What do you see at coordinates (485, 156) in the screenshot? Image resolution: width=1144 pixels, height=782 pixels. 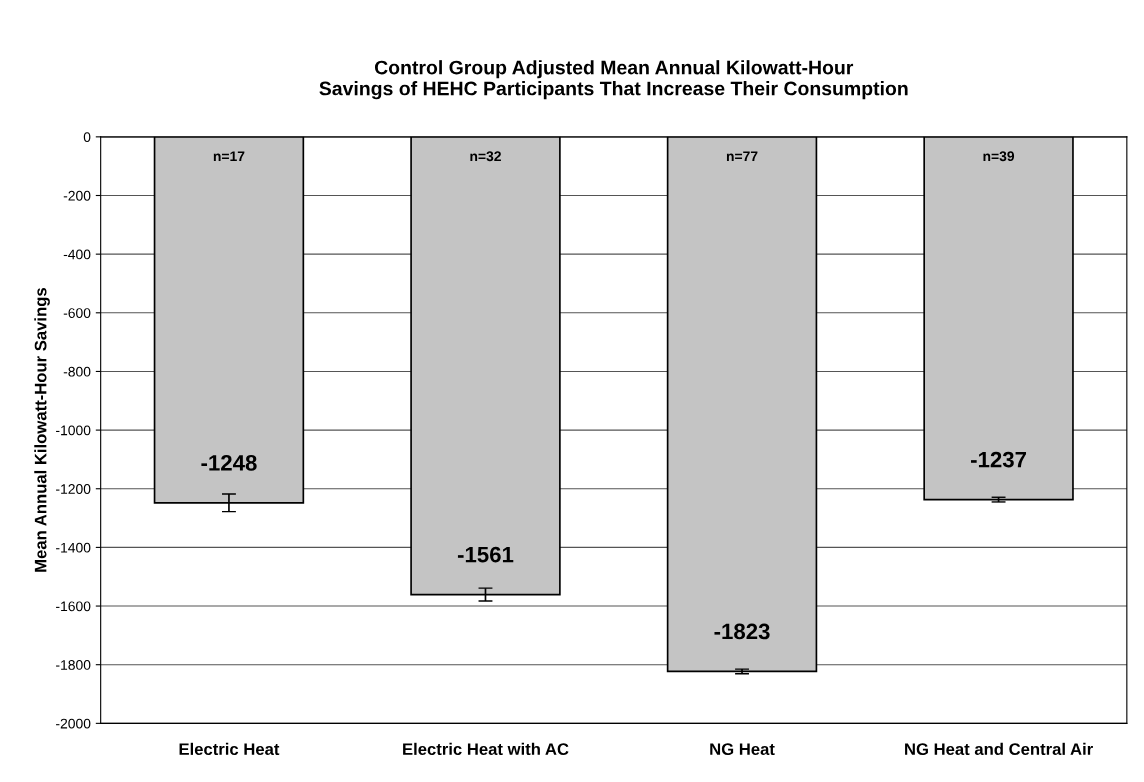 I see `annotation: n=32` at bounding box center [485, 156].